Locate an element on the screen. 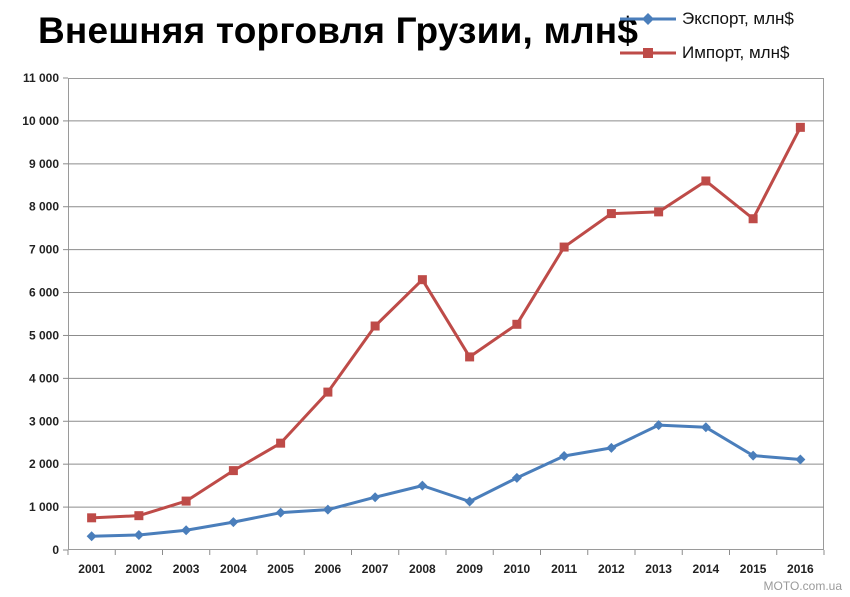  legend-item-import: Импорт, млн$ is located at coordinates (706, 53).